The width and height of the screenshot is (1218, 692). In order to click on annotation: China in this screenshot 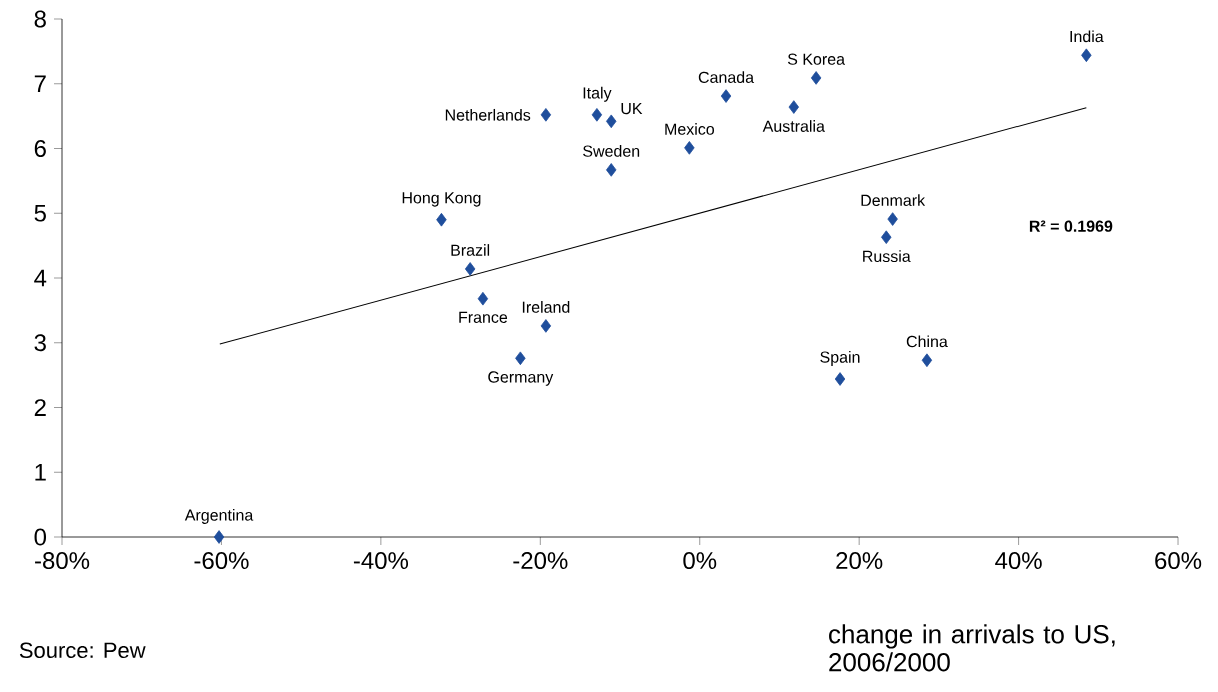, I will do `click(927, 341)`.